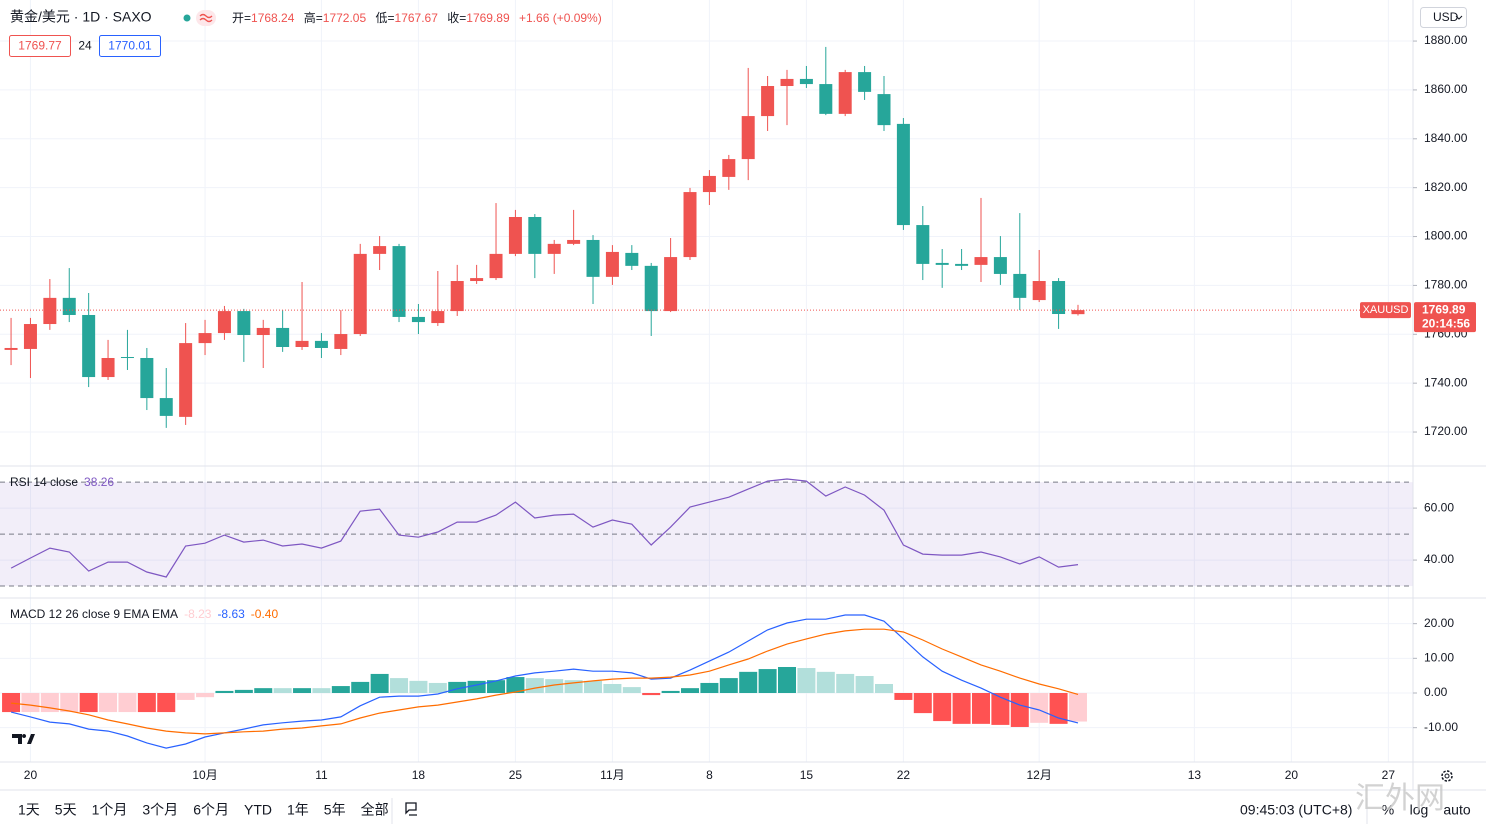  I want to click on symbol-label: XAUUSD, so click(1386, 310).